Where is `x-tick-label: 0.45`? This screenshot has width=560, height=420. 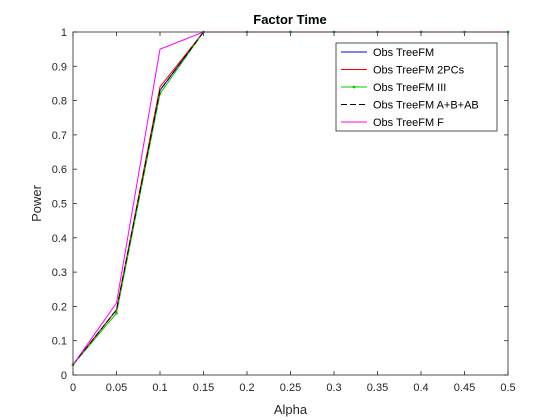
x-tick-label: 0.45 is located at coordinates (464, 388).